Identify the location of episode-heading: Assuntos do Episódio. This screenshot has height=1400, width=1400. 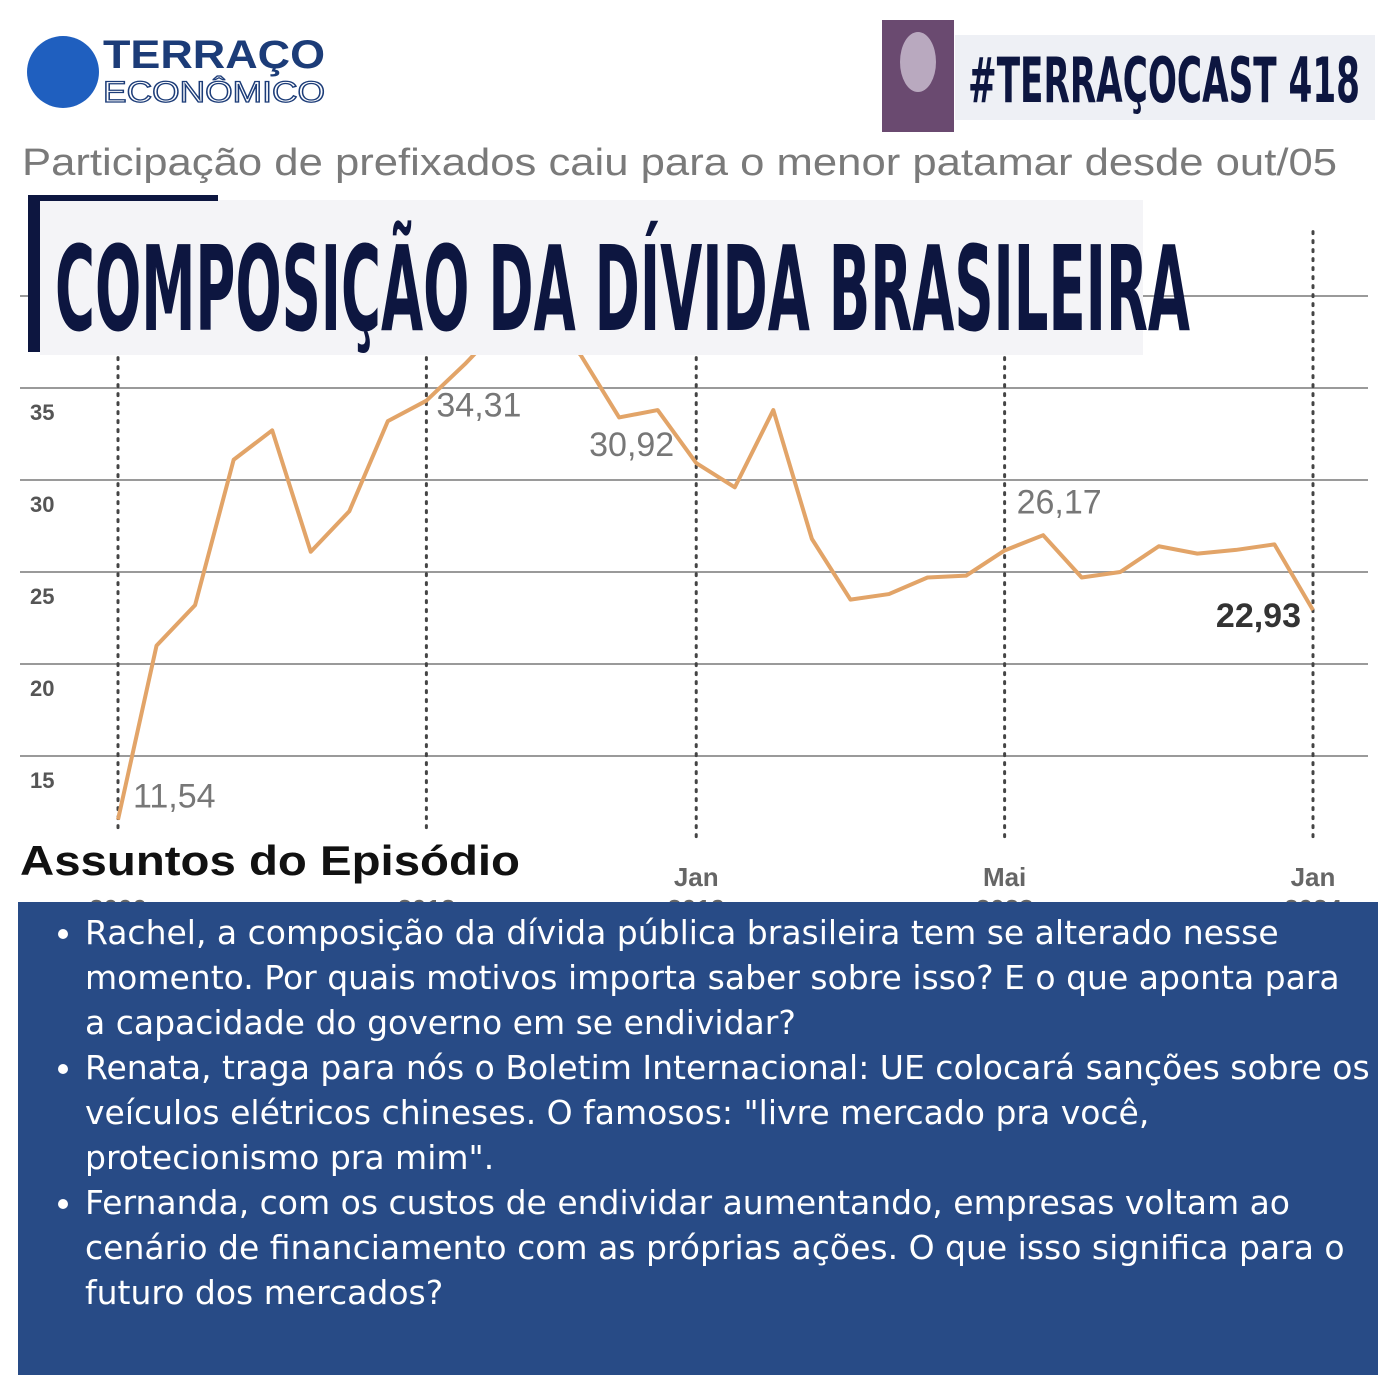
(270, 860).